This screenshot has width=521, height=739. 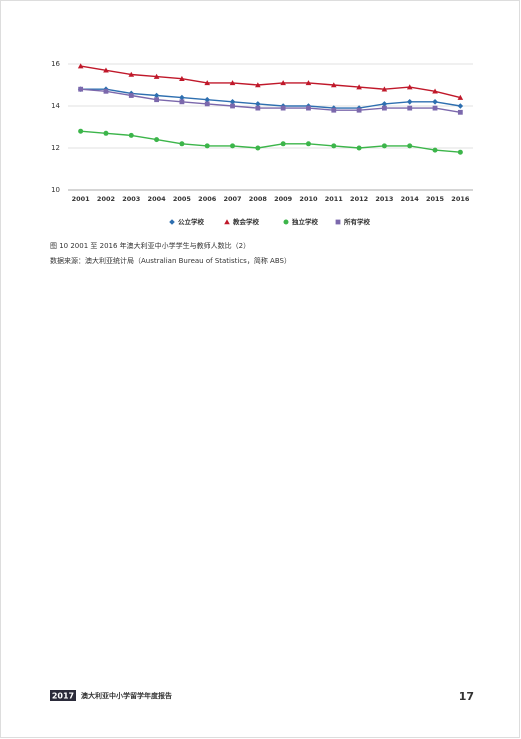 I want to click on x-tick-label: 2010, so click(x=308, y=199).